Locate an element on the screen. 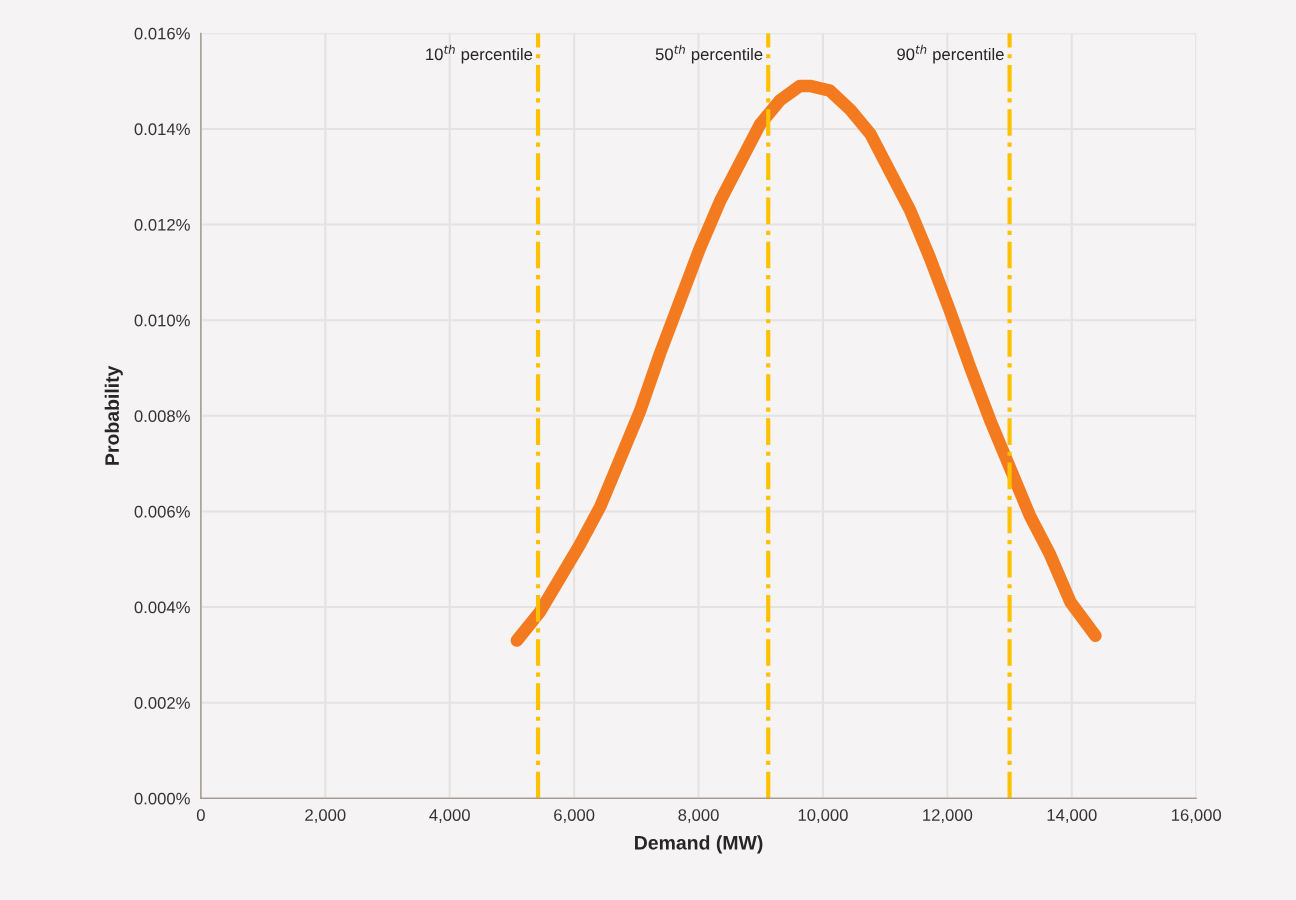  x-tick-label: 16,000 is located at coordinates (1196, 816).